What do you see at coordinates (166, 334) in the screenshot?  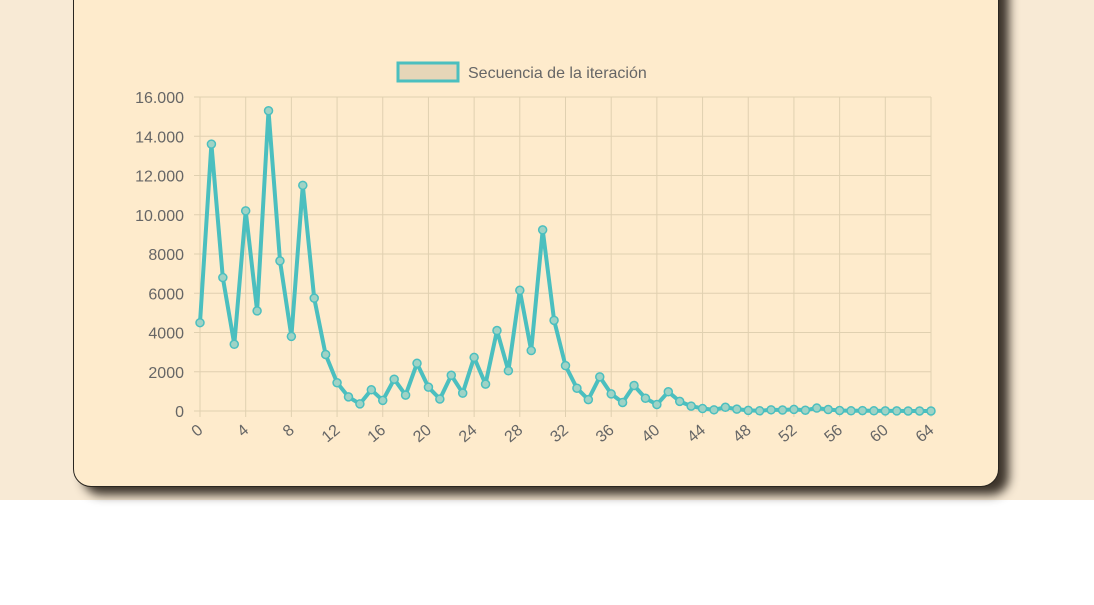 I see `y-tick-label: 4000` at bounding box center [166, 334].